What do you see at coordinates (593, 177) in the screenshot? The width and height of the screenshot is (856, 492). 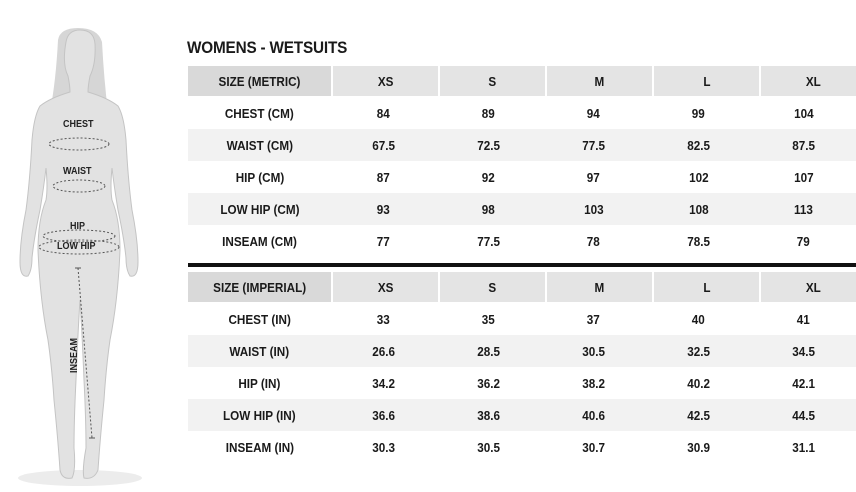 I see `table-cell: 97` at bounding box center [593, 177].